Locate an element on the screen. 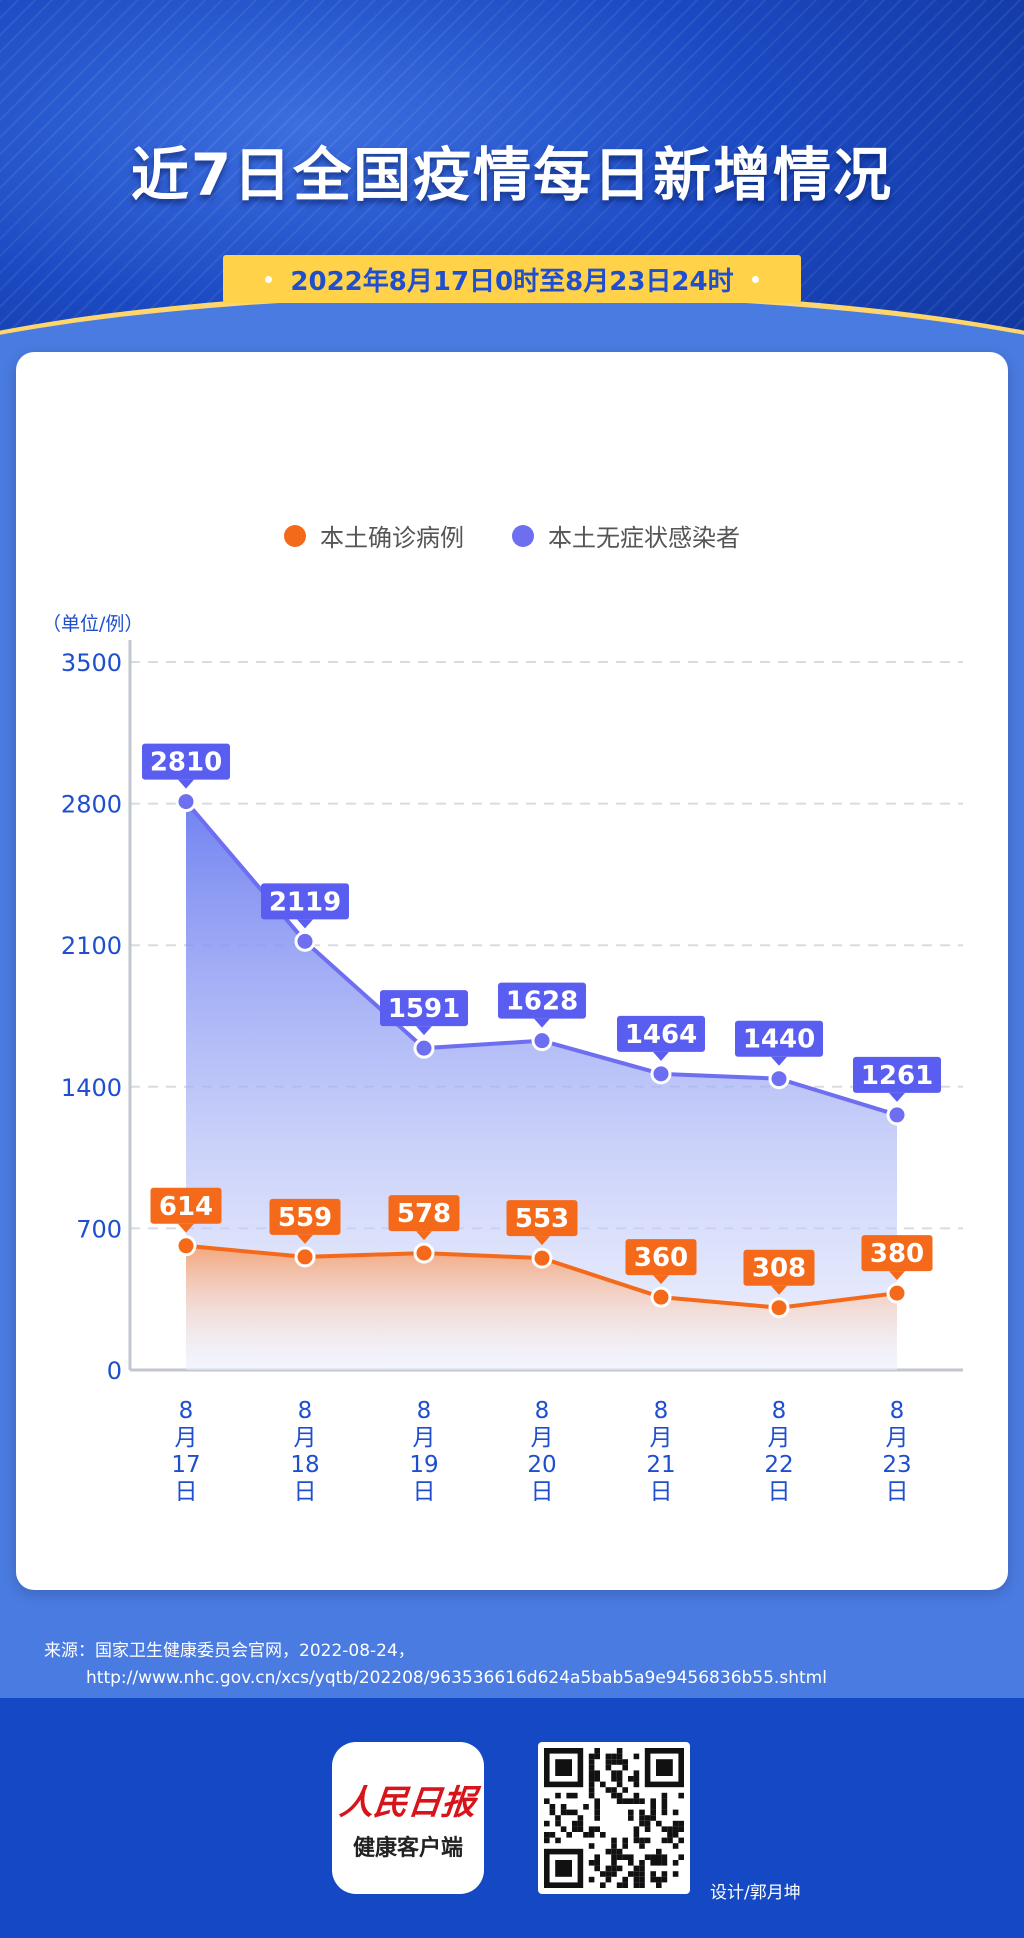  purple-dot-icon is located at coordinates (523, 535).